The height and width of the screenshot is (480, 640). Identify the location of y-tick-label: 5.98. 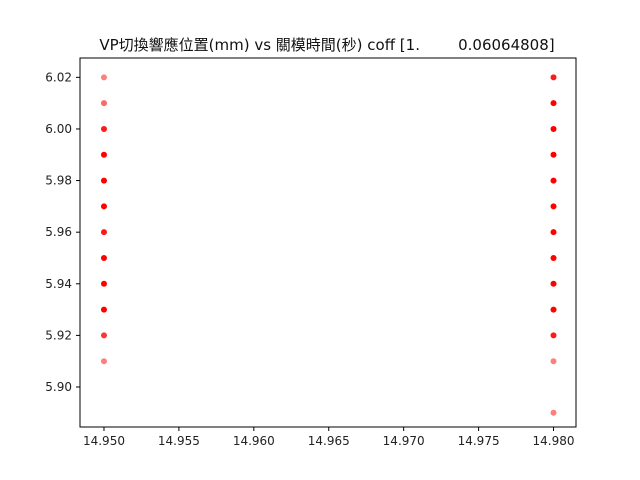
(58, 181).